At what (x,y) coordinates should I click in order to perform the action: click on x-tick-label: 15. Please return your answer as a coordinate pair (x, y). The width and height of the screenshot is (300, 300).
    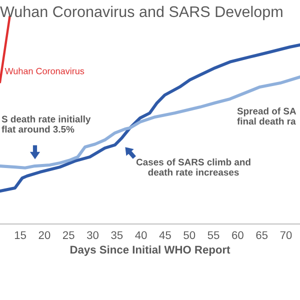
    Looking at the image, I should click on (20, 235).